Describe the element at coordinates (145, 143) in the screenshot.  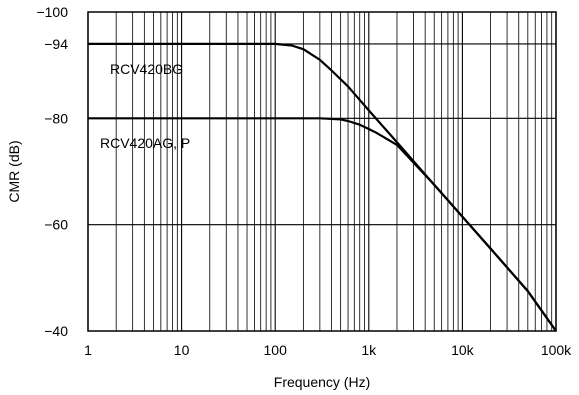
I see `series-label-rcv420ag: RCV420AG, P` at that location.